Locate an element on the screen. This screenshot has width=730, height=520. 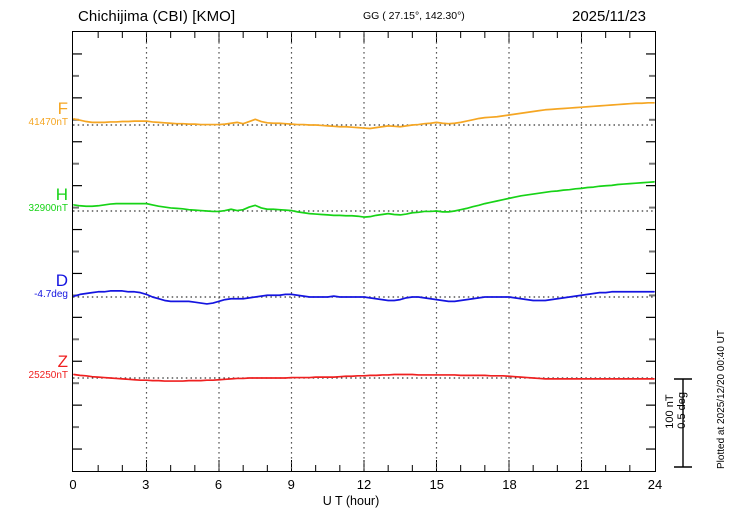
axis-label-f: F 41470nT is located at coordinates (38, 114).